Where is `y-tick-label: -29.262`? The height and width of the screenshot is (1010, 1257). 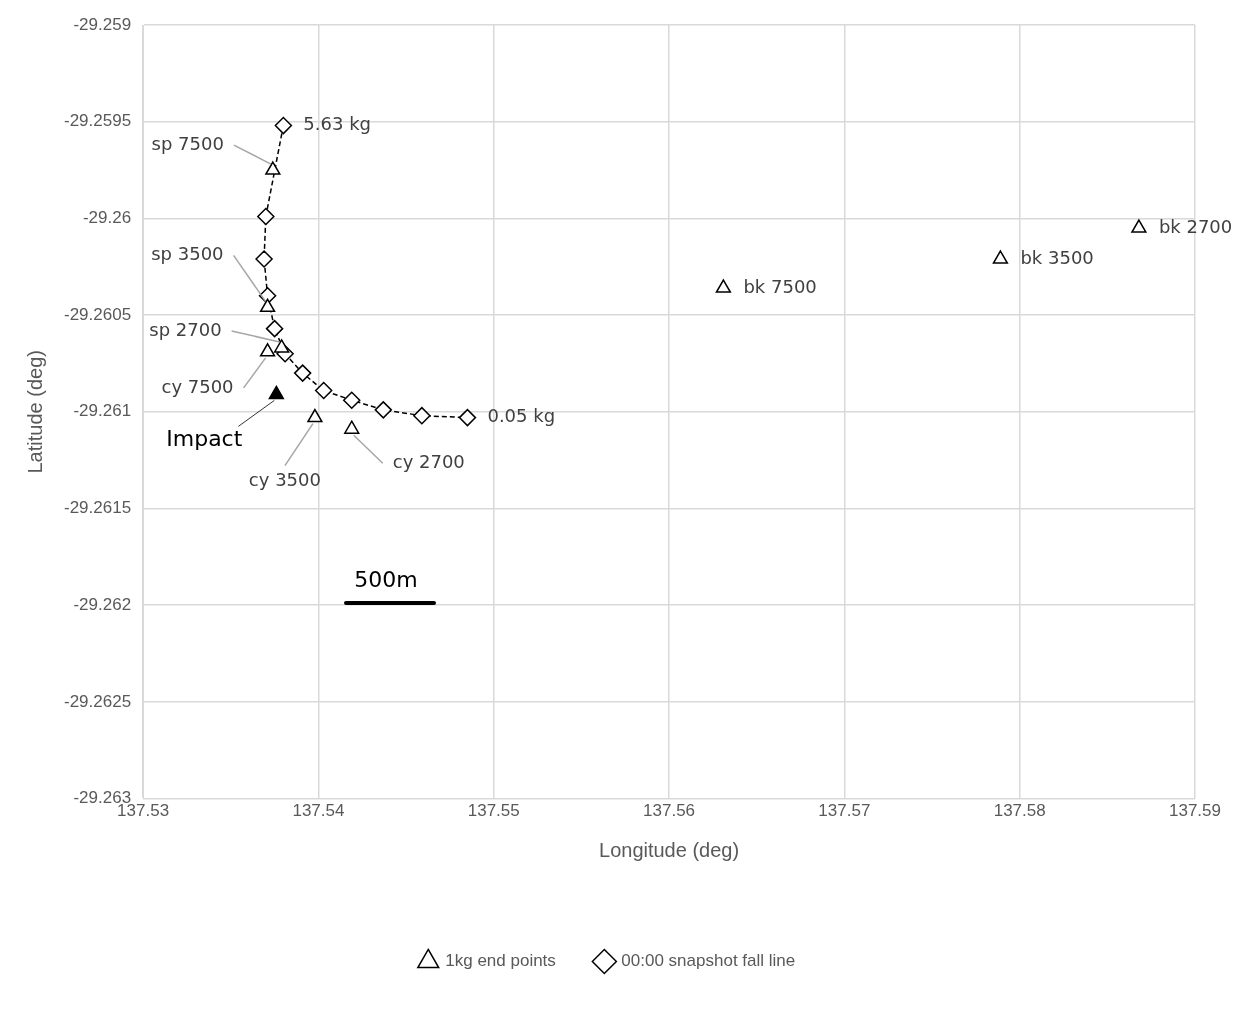 y-tick-label: -29.262 is located at coordinates (102, 604).